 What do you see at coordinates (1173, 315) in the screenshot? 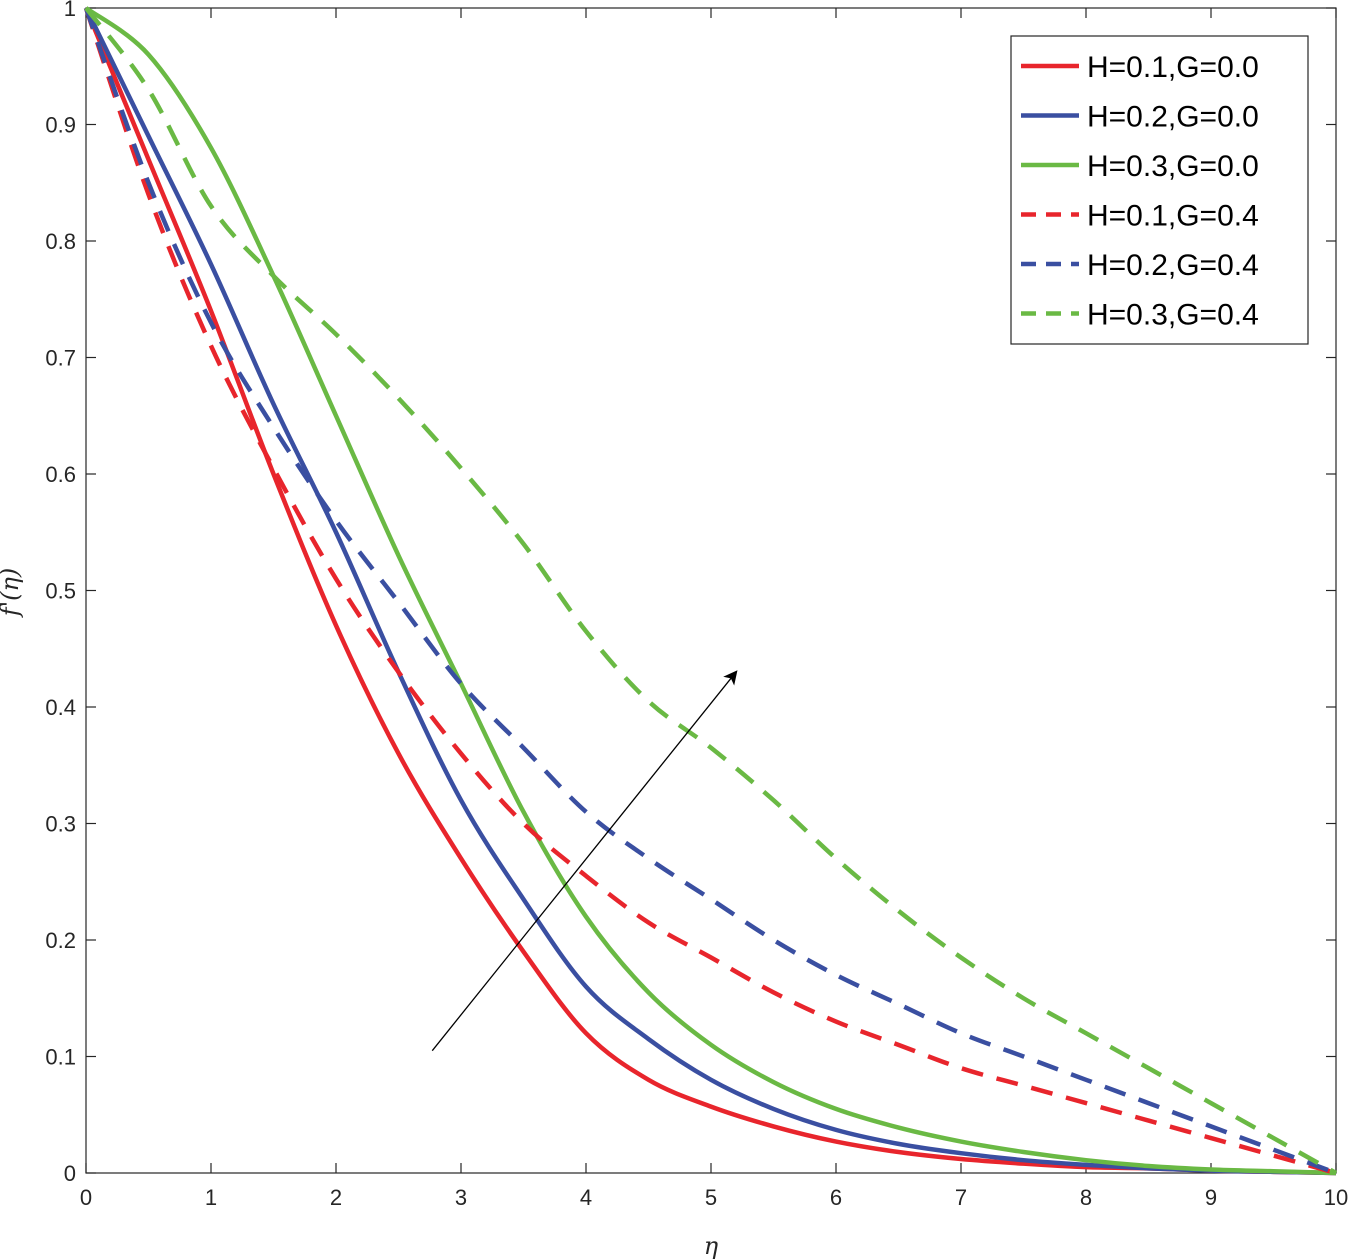
I see `legend-label: H=0.3,G=0.4` at bounding box center [1173, 315].